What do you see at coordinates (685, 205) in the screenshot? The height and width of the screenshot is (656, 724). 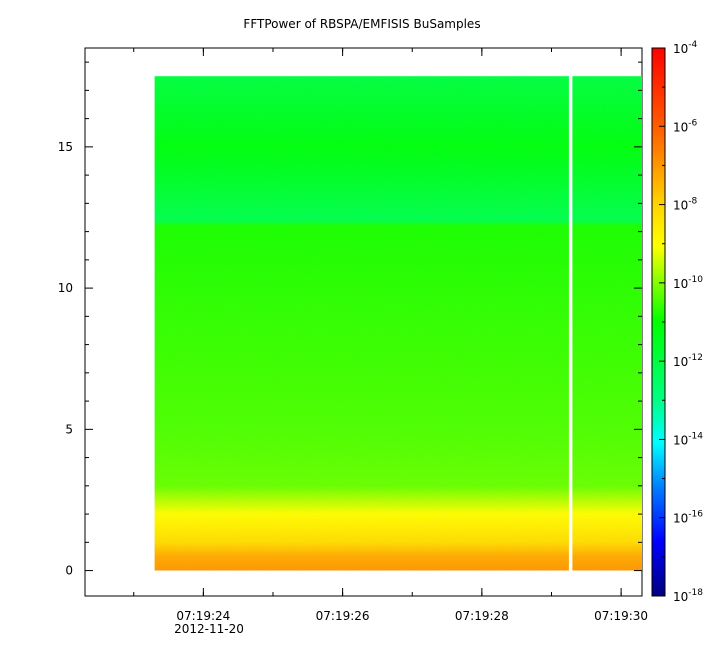 I see `colorbar-tick-label: 10⁻⁸` at bounding box center [685, 205].